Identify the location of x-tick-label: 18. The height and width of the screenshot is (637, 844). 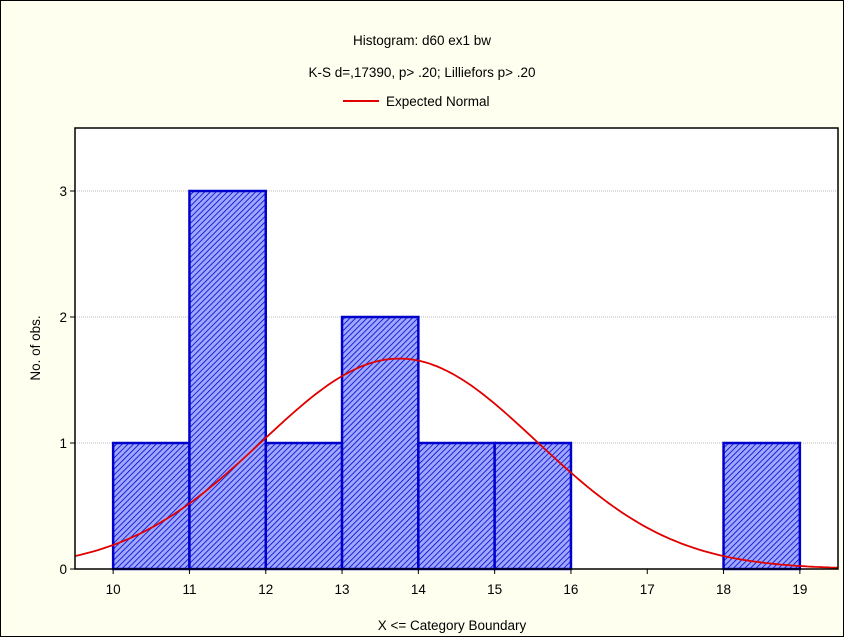
(723, 589).